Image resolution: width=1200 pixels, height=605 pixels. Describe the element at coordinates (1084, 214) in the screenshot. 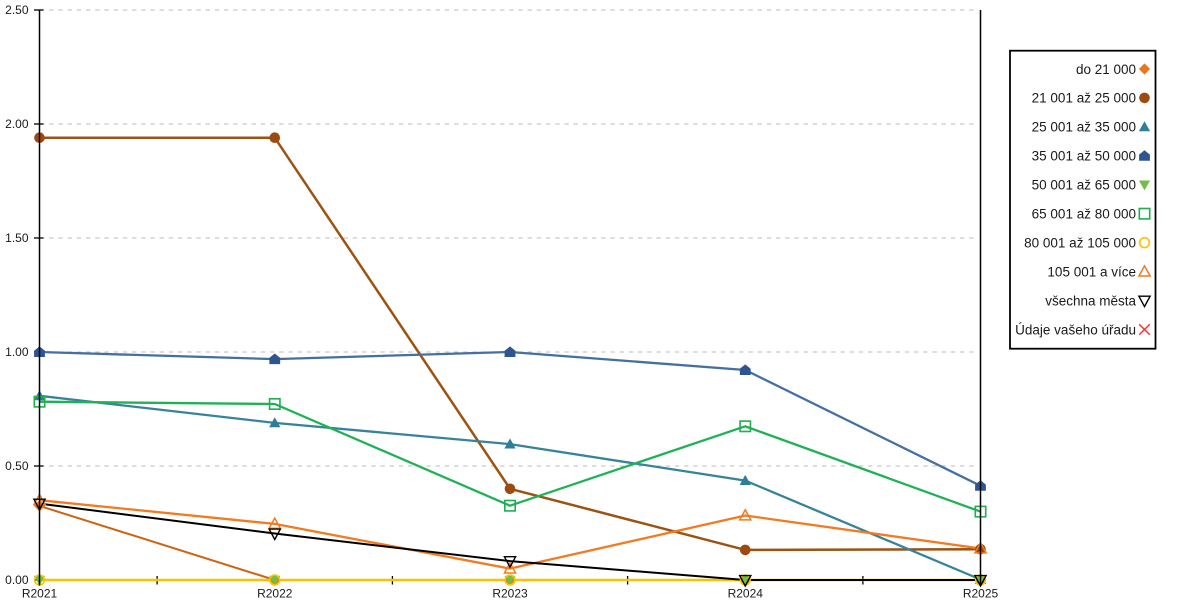

I see `svg-text: 65 001 až 80 000` at that location.